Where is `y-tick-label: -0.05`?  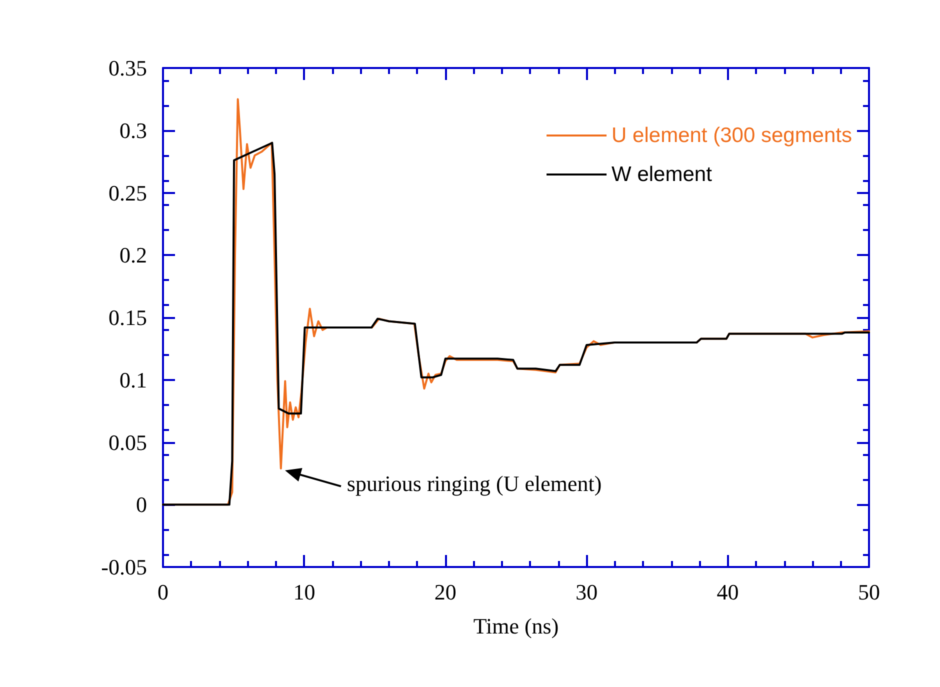
y-tick-label: -0.05 is located at coordinates (124, 567).